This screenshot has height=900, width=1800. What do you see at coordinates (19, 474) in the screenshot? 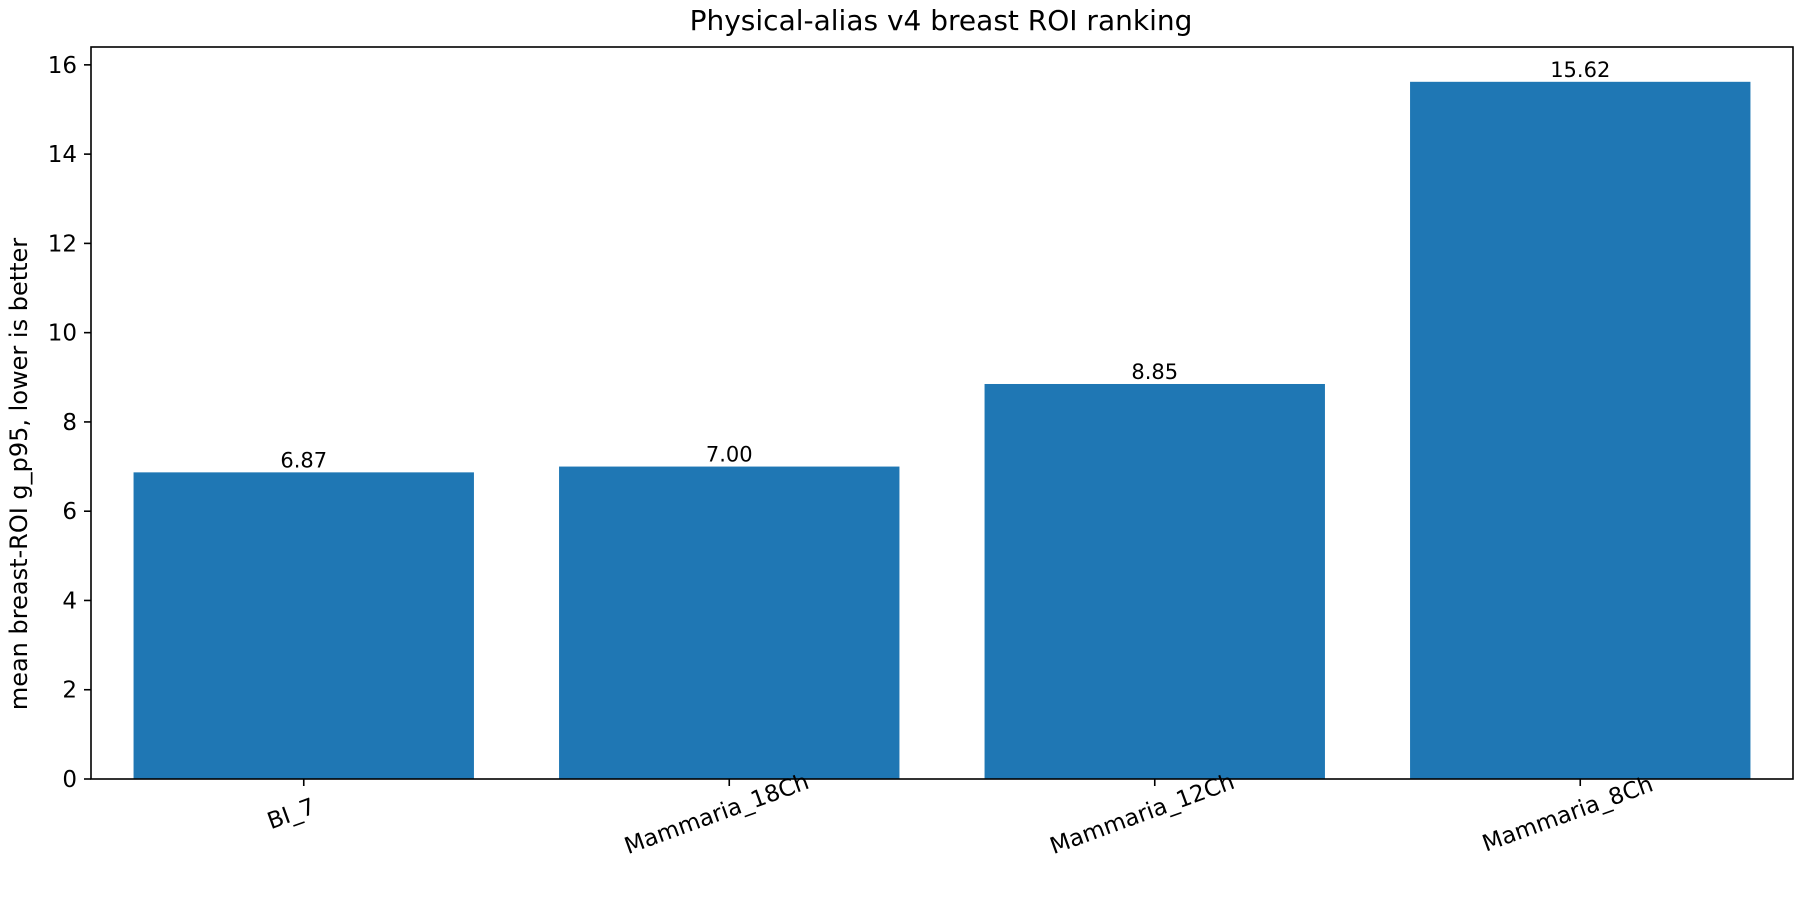
I see `y-axis-label: mean breast-ROI g_p95, lower is better` at bounding box center [19, 474].